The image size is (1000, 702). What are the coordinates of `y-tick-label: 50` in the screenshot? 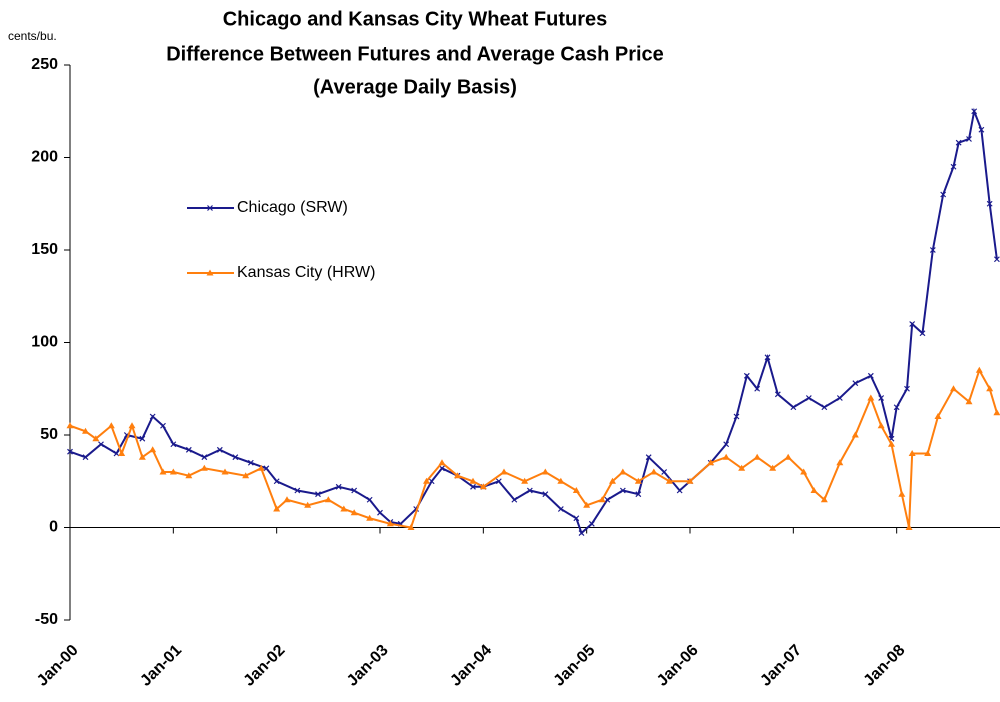 It's located at (49, 434).